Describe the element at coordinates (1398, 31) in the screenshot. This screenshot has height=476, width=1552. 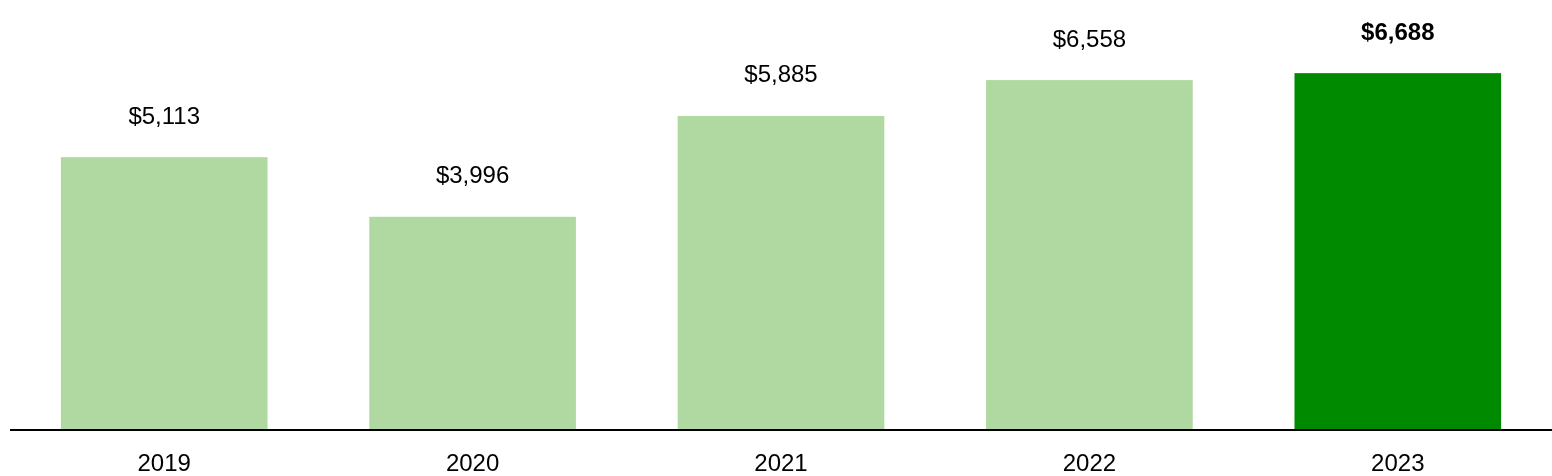
I see `data-label: $6,688` at that location.